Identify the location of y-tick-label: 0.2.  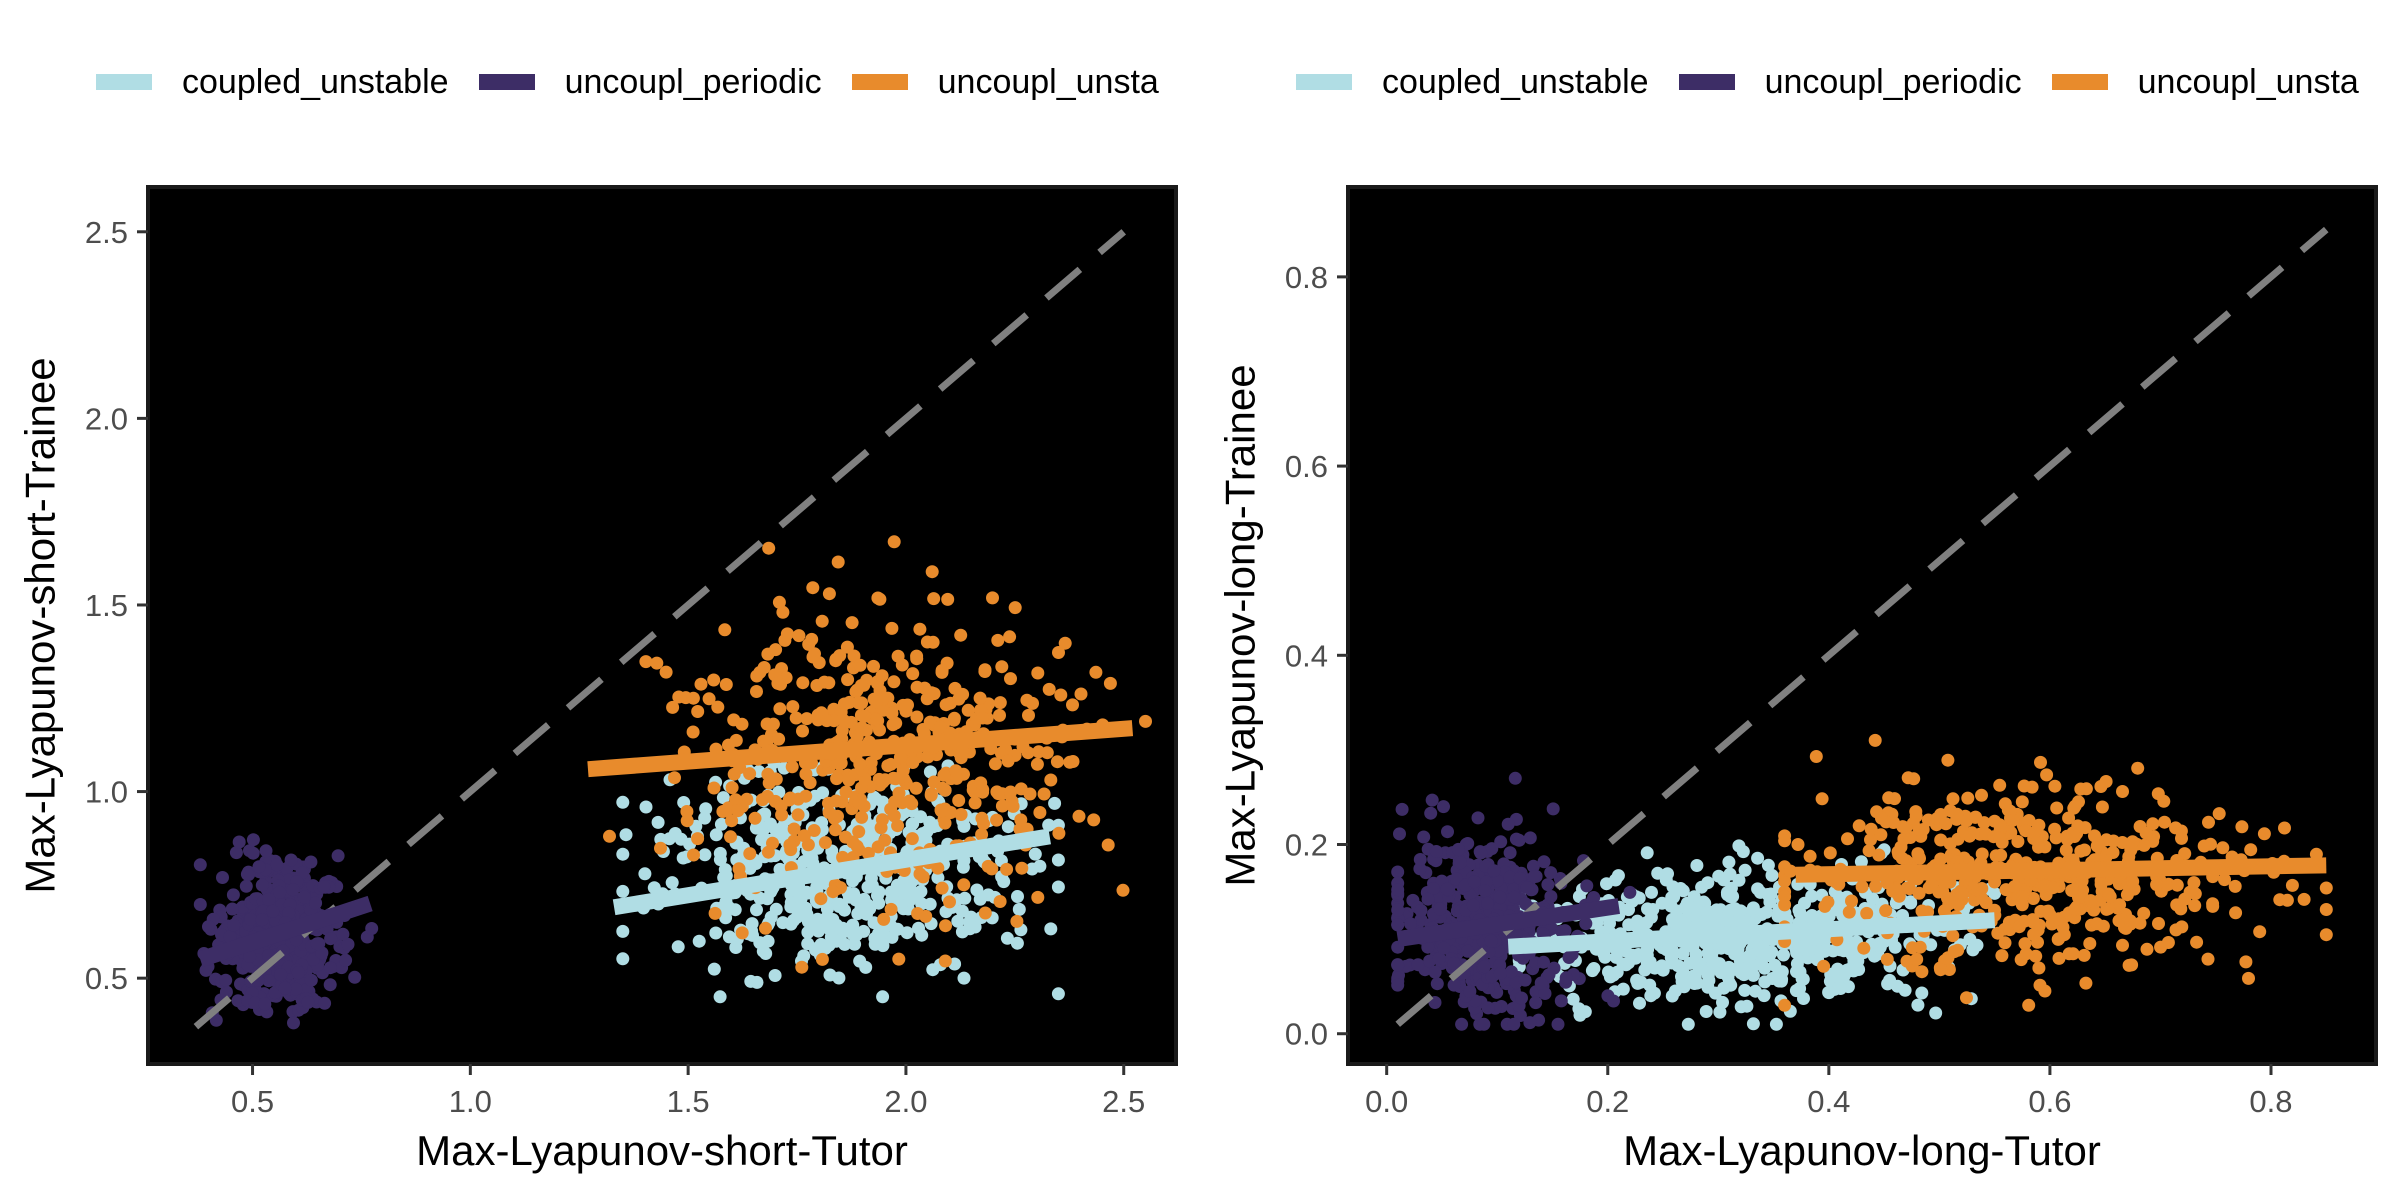
(1306, 845).